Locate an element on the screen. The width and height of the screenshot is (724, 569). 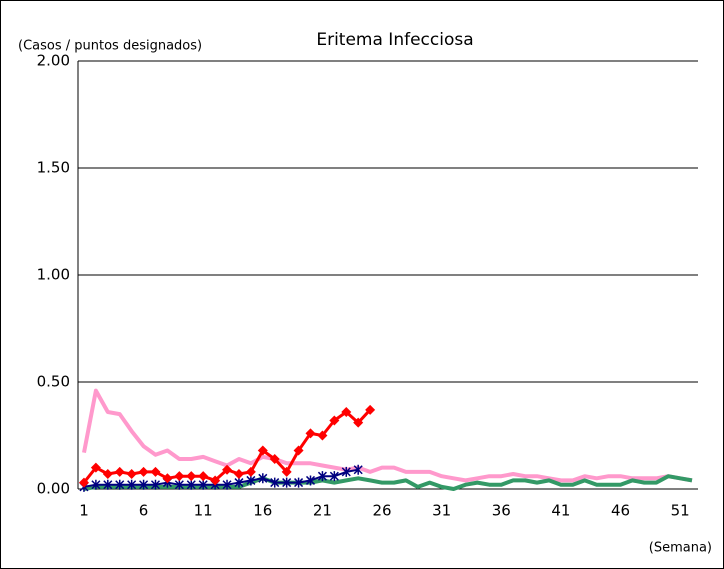
chart-title: Eritema Infecciosa is located at coordinates (394, 40).